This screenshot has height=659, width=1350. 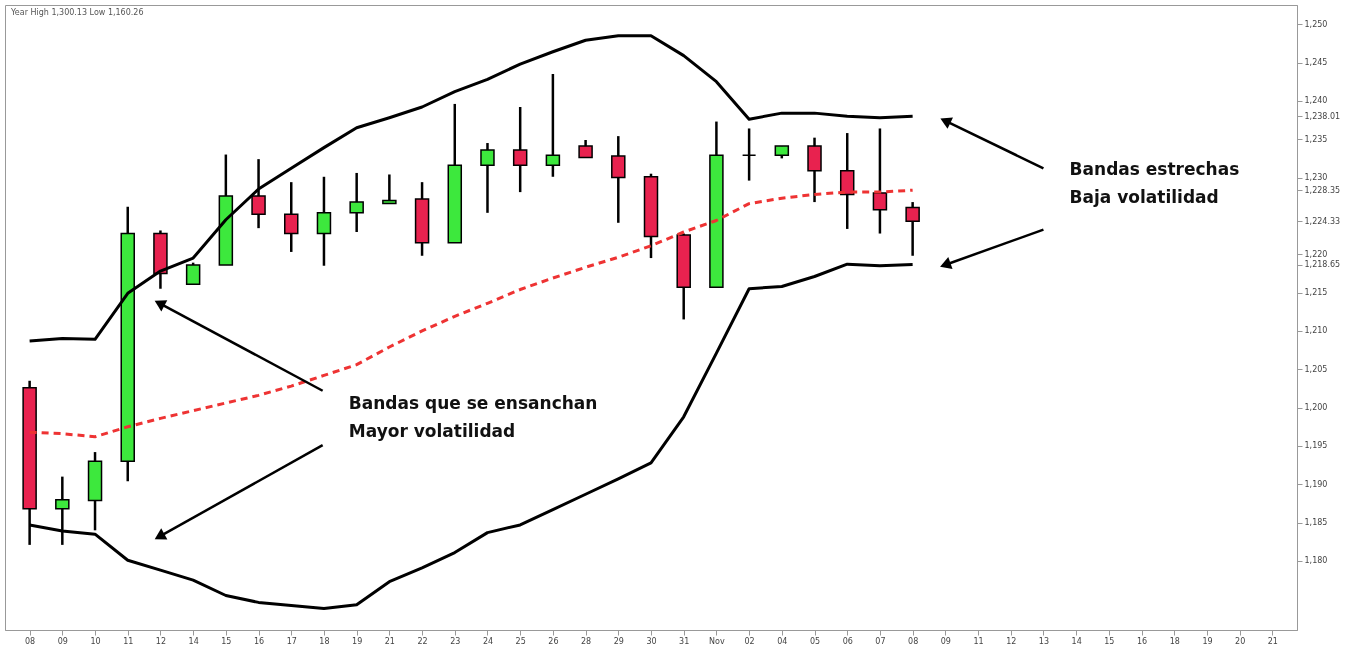 What do you see at coordinates (553, 641) in the screenshot?
I see `x-tick-label: 26` at bounding box center [553, 641].